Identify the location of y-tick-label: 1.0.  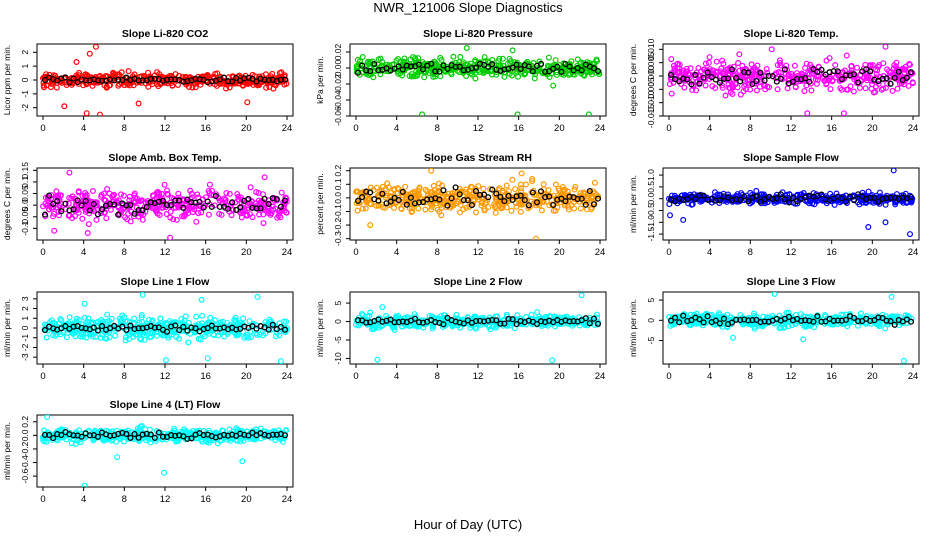
(651, 175).